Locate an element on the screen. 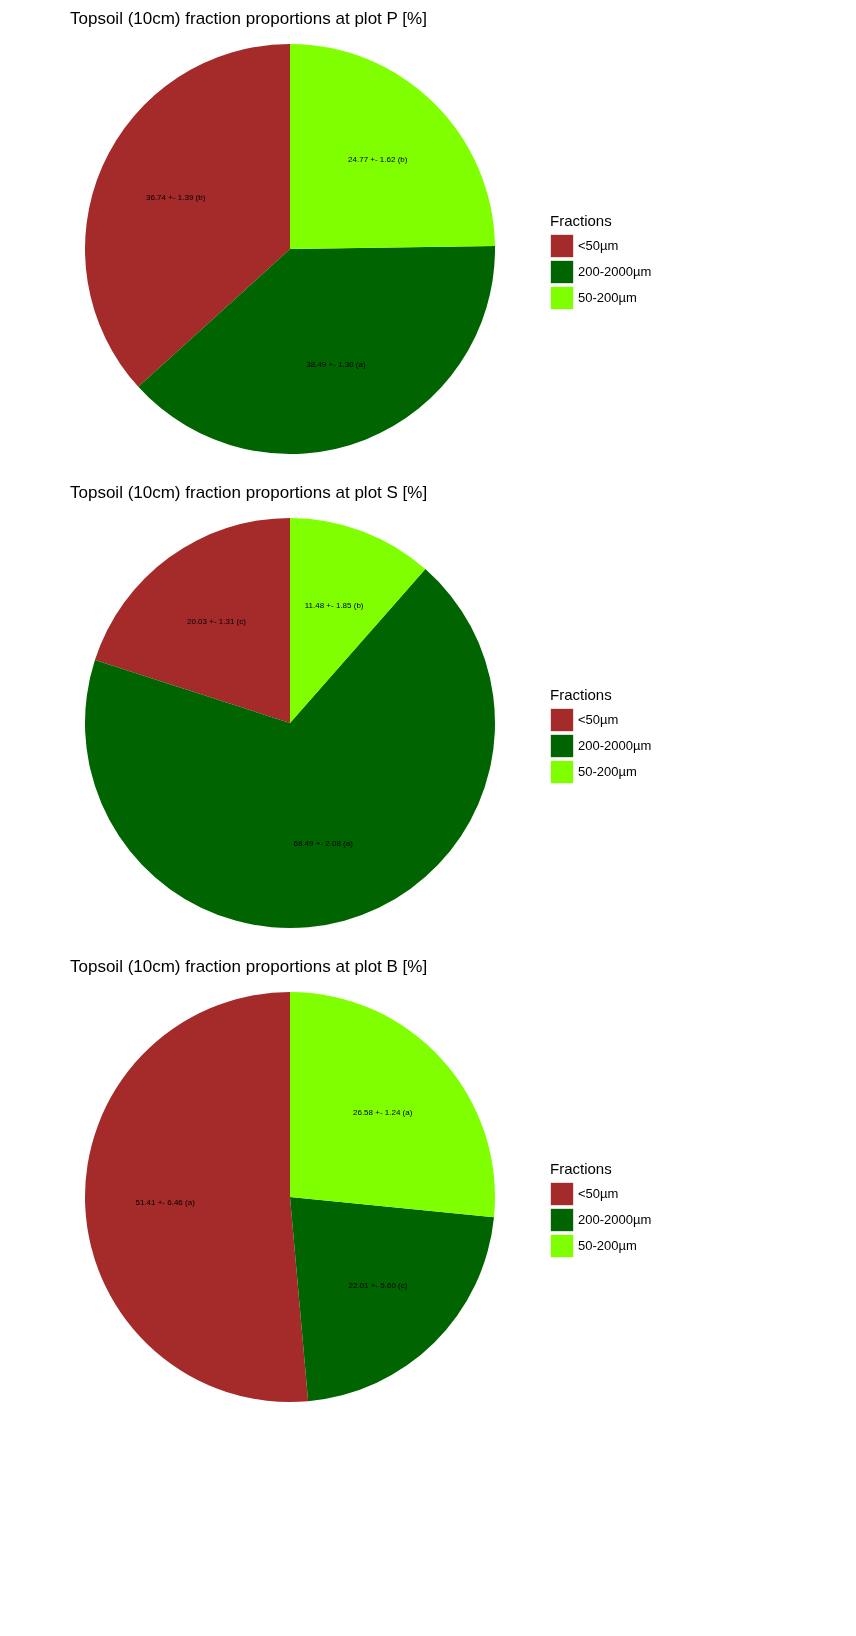  data-label: 51.41 +- 6.46 (a) is located at coordinates (165, 1202).